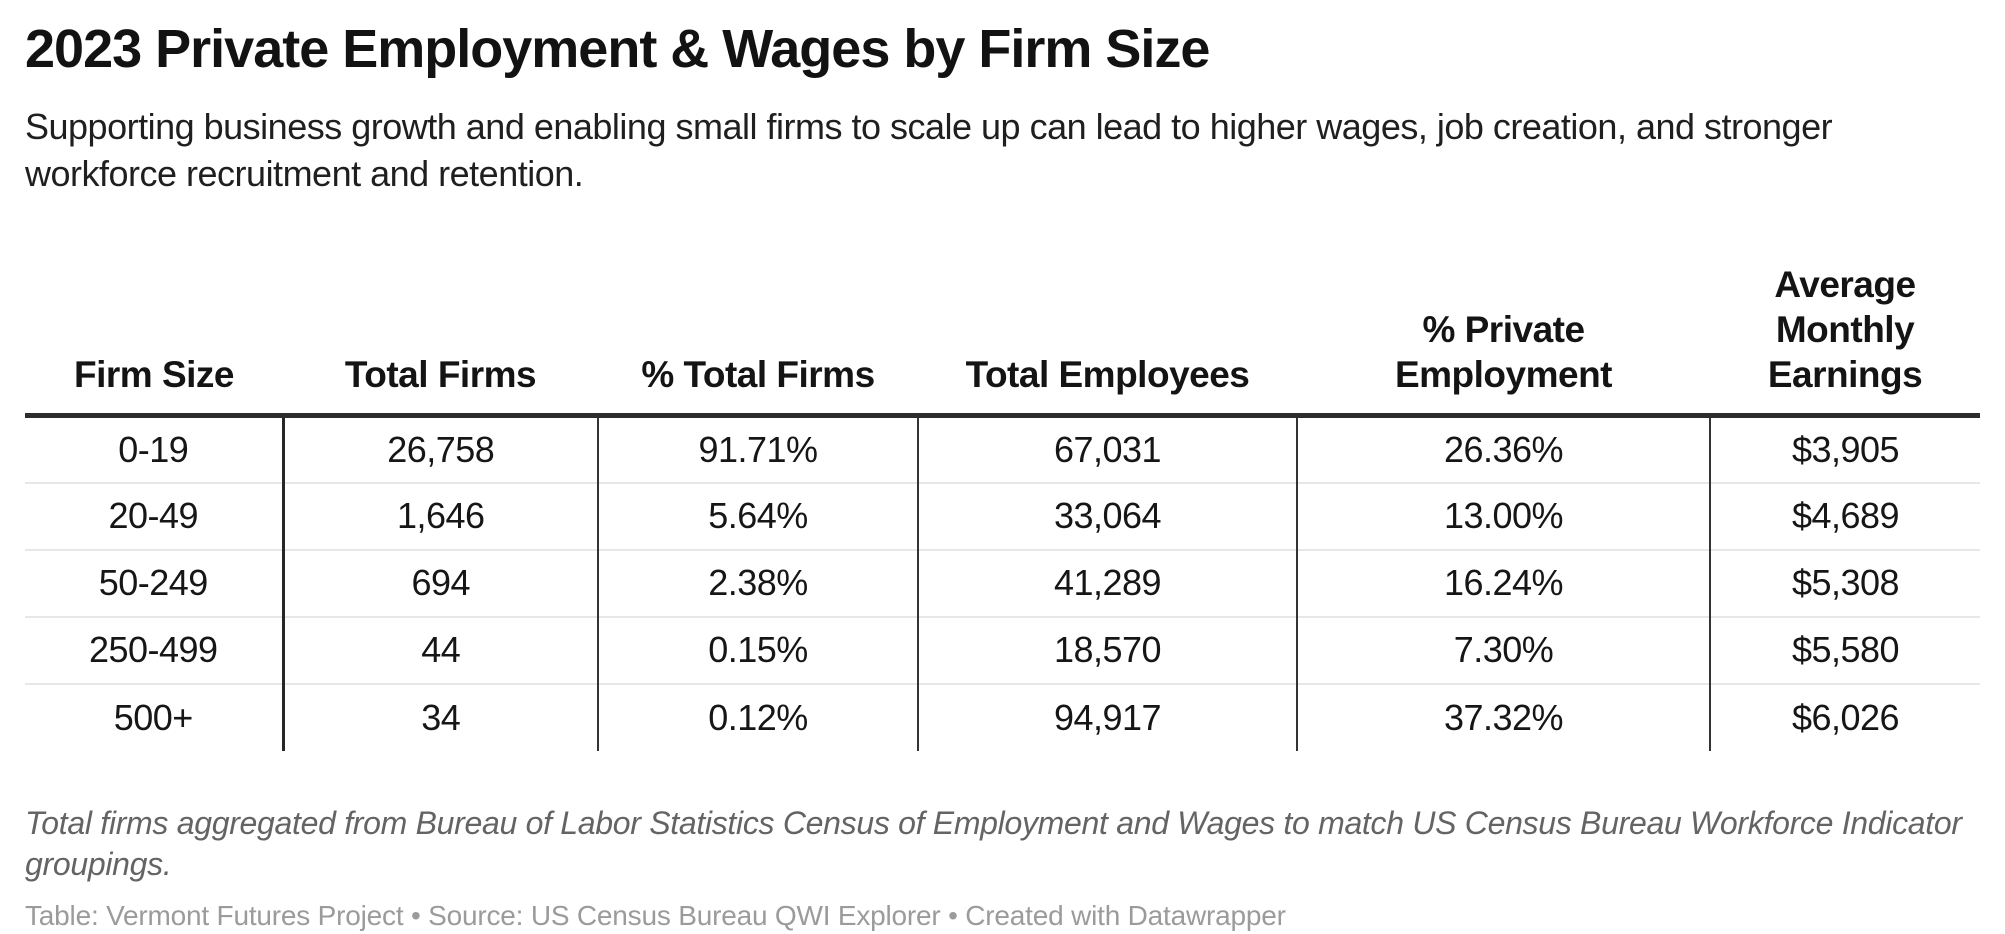 The image size is (2005, 934). Describe the element at coordinates (758, 515) in the screenshot. I see `cell-pct-total-firms: 5.64%` at that location.